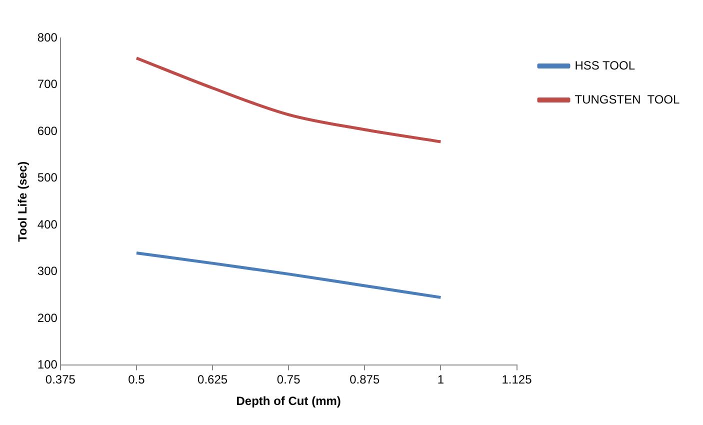 This screenshot has width=703, height=425. What do you see at coordinates (440, 379) in the screenshot?
I see `x-tick-label: 1` at bounding box center [440, 379].